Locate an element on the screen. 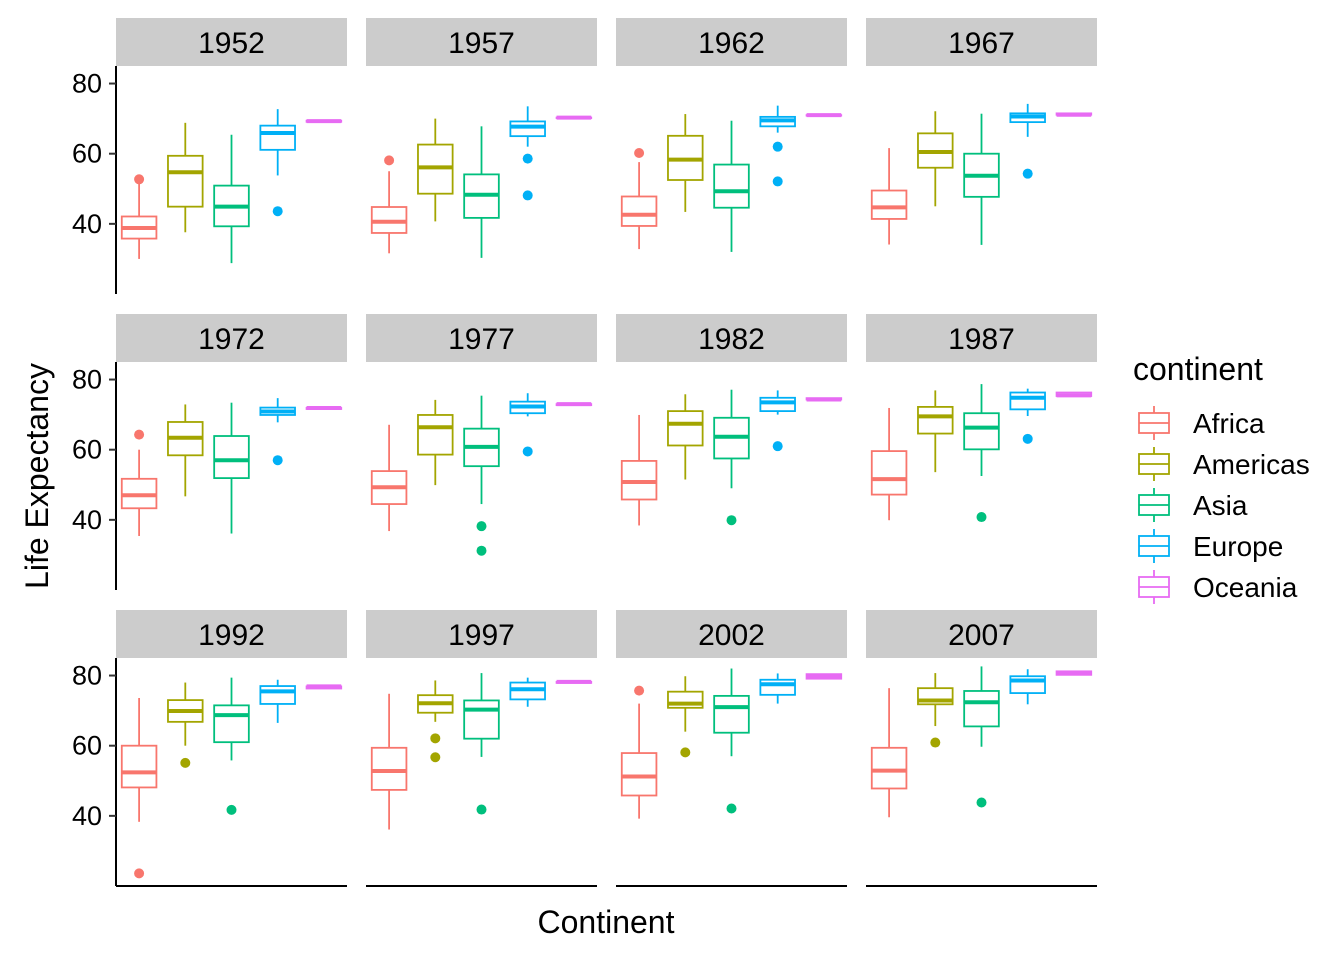  legend-item-americas: Americas is located at coordinates (1224, 464).